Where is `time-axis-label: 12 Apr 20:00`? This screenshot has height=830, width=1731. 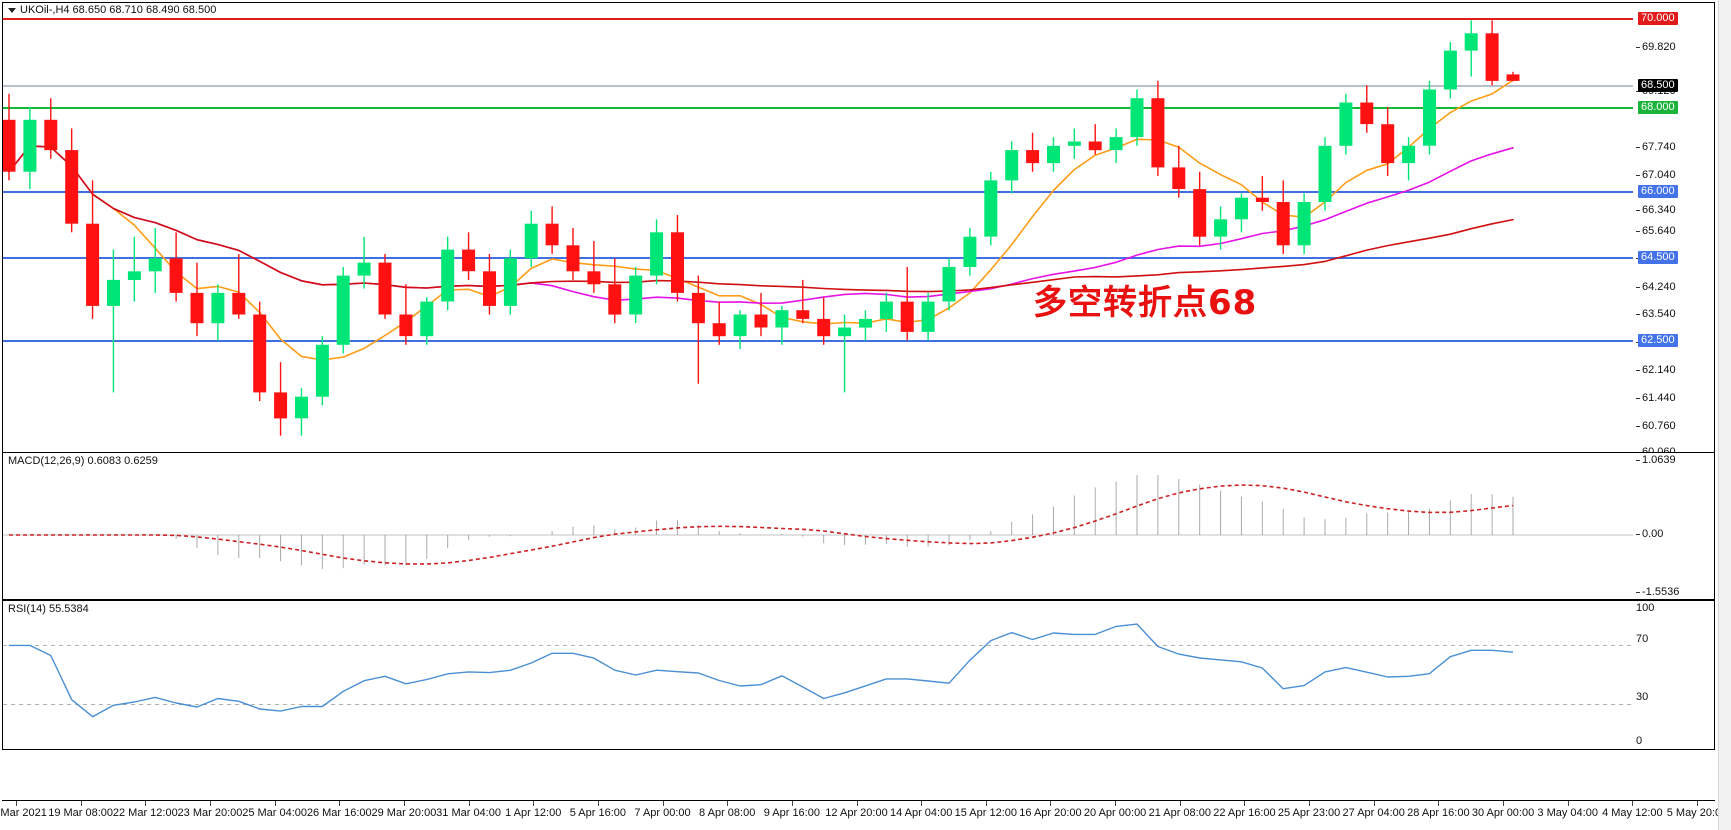 time-axis-label: 12 Apr 20:00 is located at coordinates (856, 813).